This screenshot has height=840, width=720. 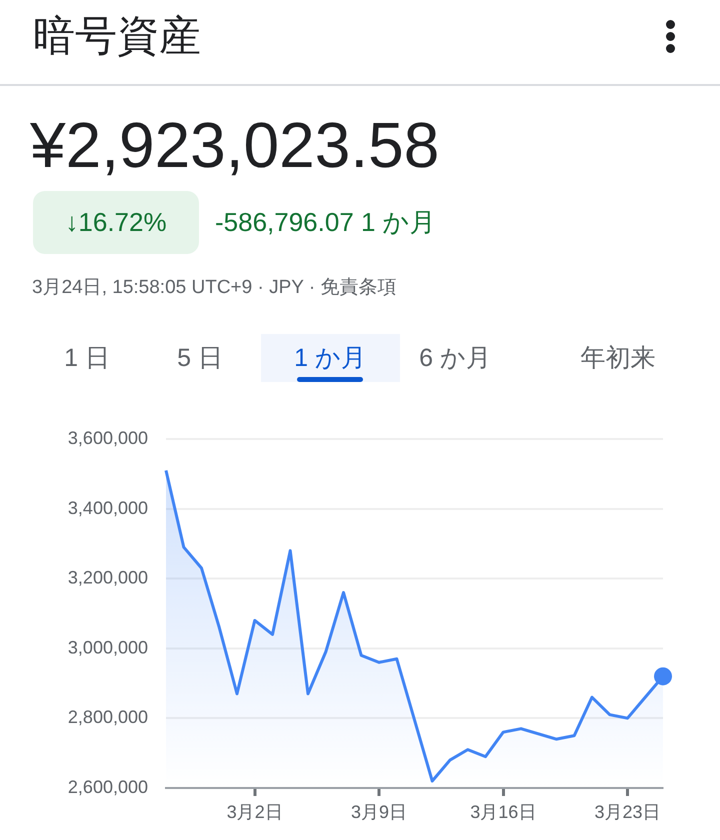 I want to click on x-tick-label: 3月16日, so click(x=503, y=812).